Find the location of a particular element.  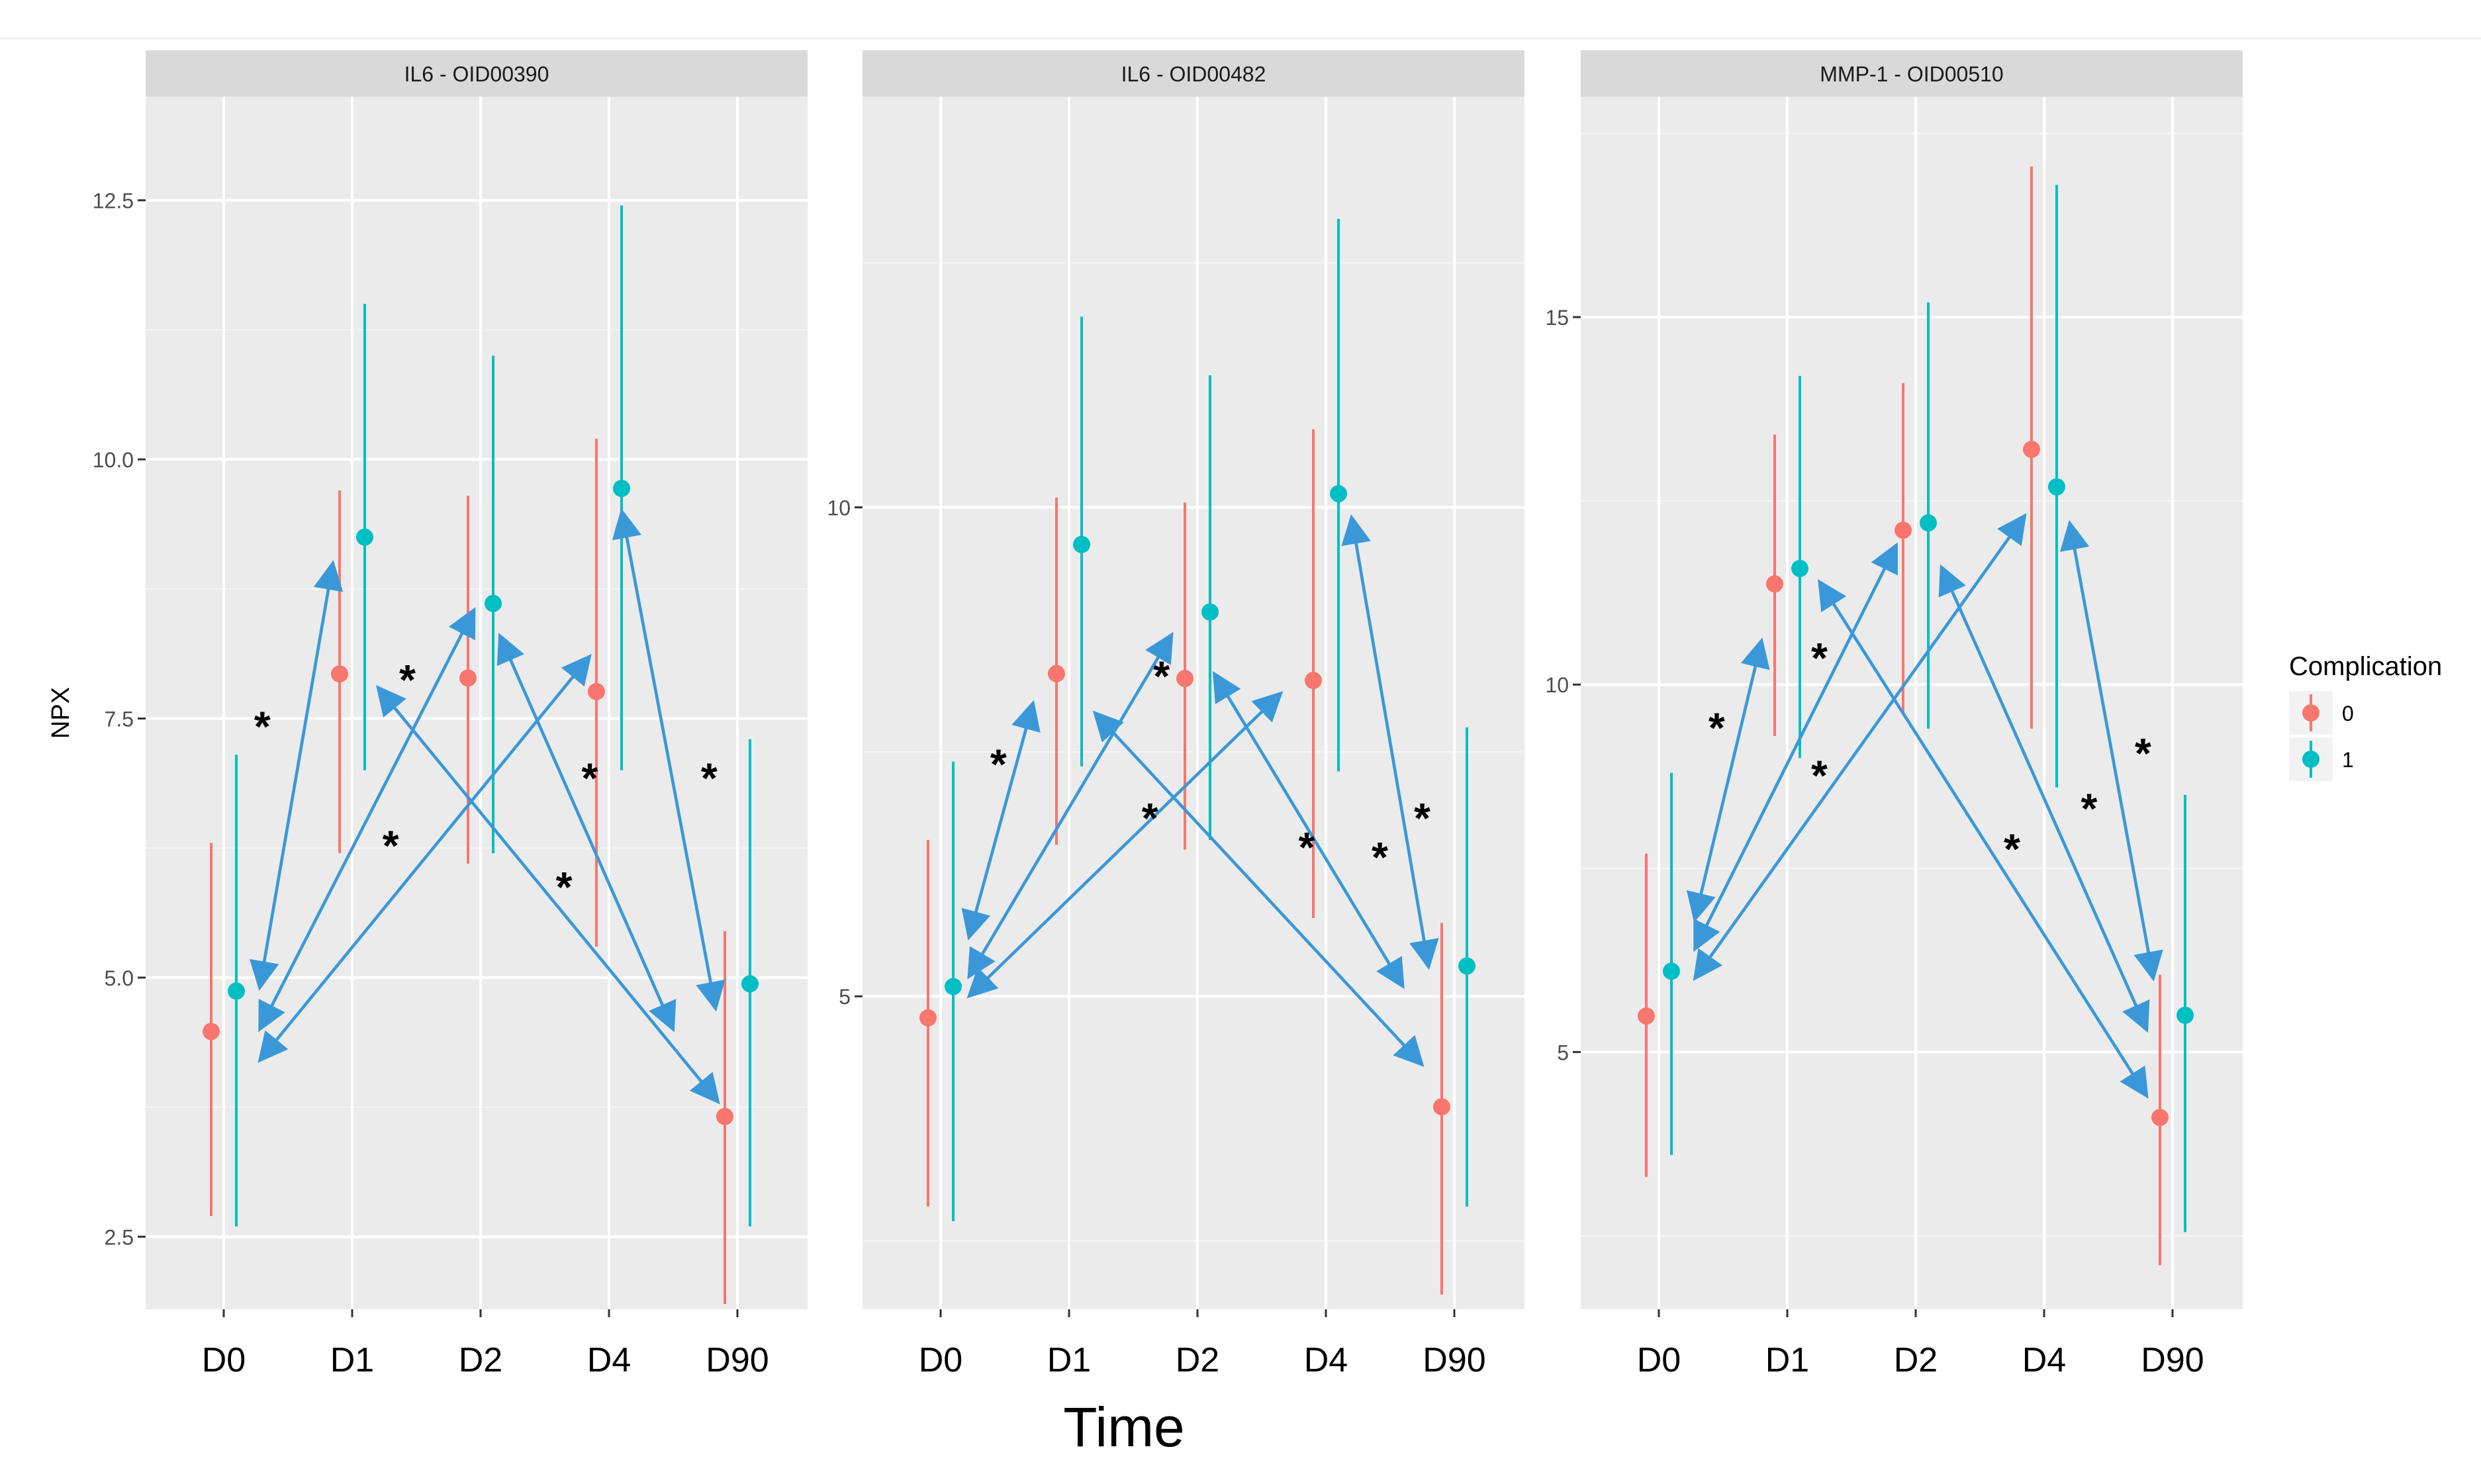

y-tick-label: 10 is located at coordinates (1557, 685).